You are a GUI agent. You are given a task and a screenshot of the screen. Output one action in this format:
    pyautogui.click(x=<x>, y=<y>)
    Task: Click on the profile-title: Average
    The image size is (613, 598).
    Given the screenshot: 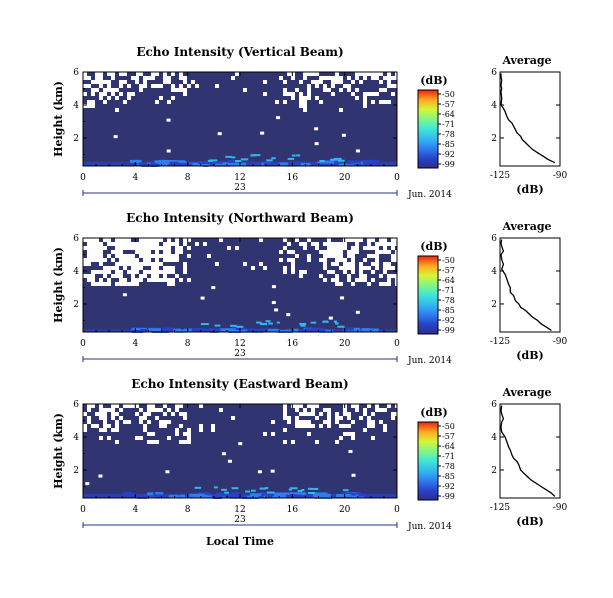 What is the action you would take?
    pyautogui.click(x=526, y=392)
    